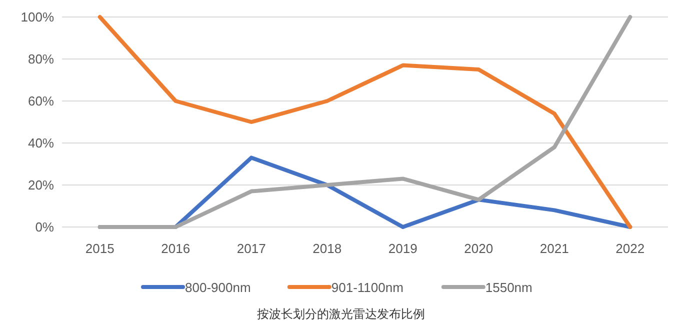  What do you see at coordinates (218, 287) in the screenshot?
I see `legend-label: 800-900nm` at bounding box center [218, 287].